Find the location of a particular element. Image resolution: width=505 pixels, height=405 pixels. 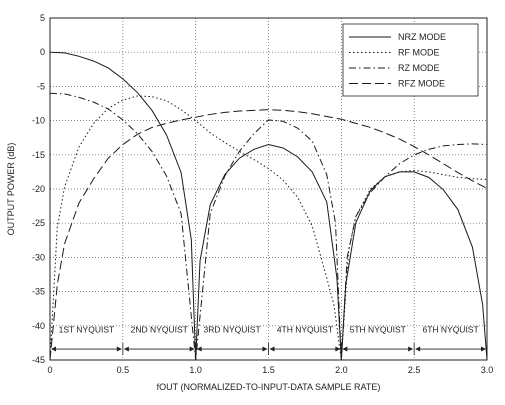

nyquist-label: 5TH NYQUIST is located at coordinates (378, 330).